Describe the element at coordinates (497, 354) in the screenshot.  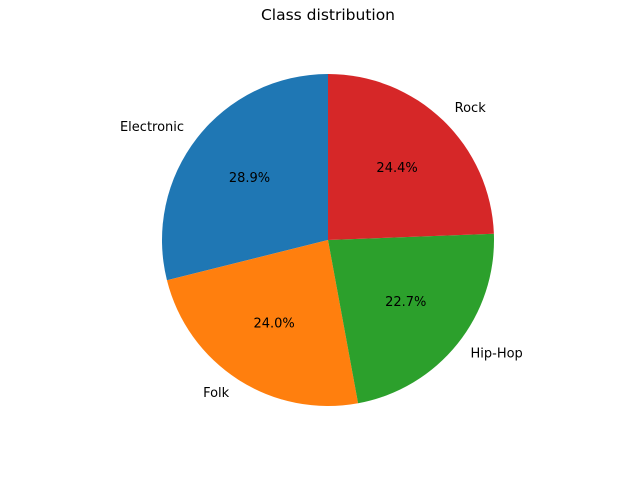
I see `slice-label-hip-hop: Hip-Hop` at that location.